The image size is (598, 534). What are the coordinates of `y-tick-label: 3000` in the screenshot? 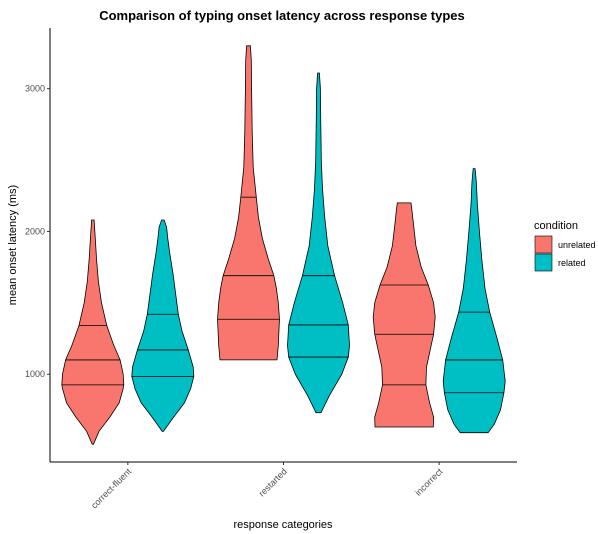 It's located at (35, 89).